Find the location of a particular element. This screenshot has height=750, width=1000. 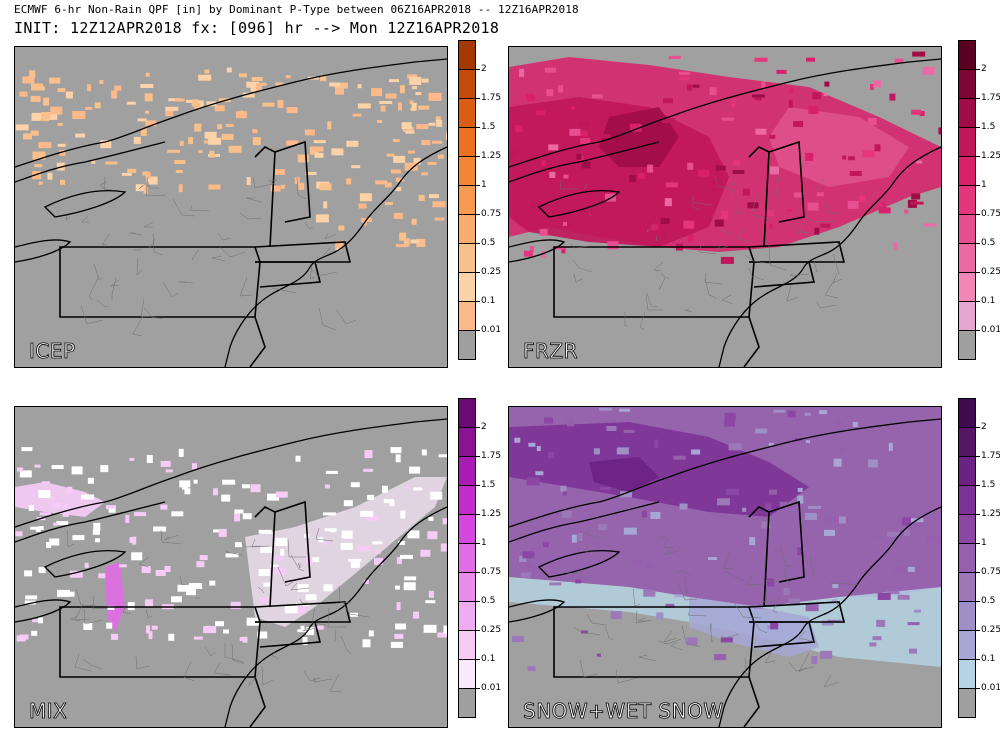

state-borders is located at coordinates (205, 253).